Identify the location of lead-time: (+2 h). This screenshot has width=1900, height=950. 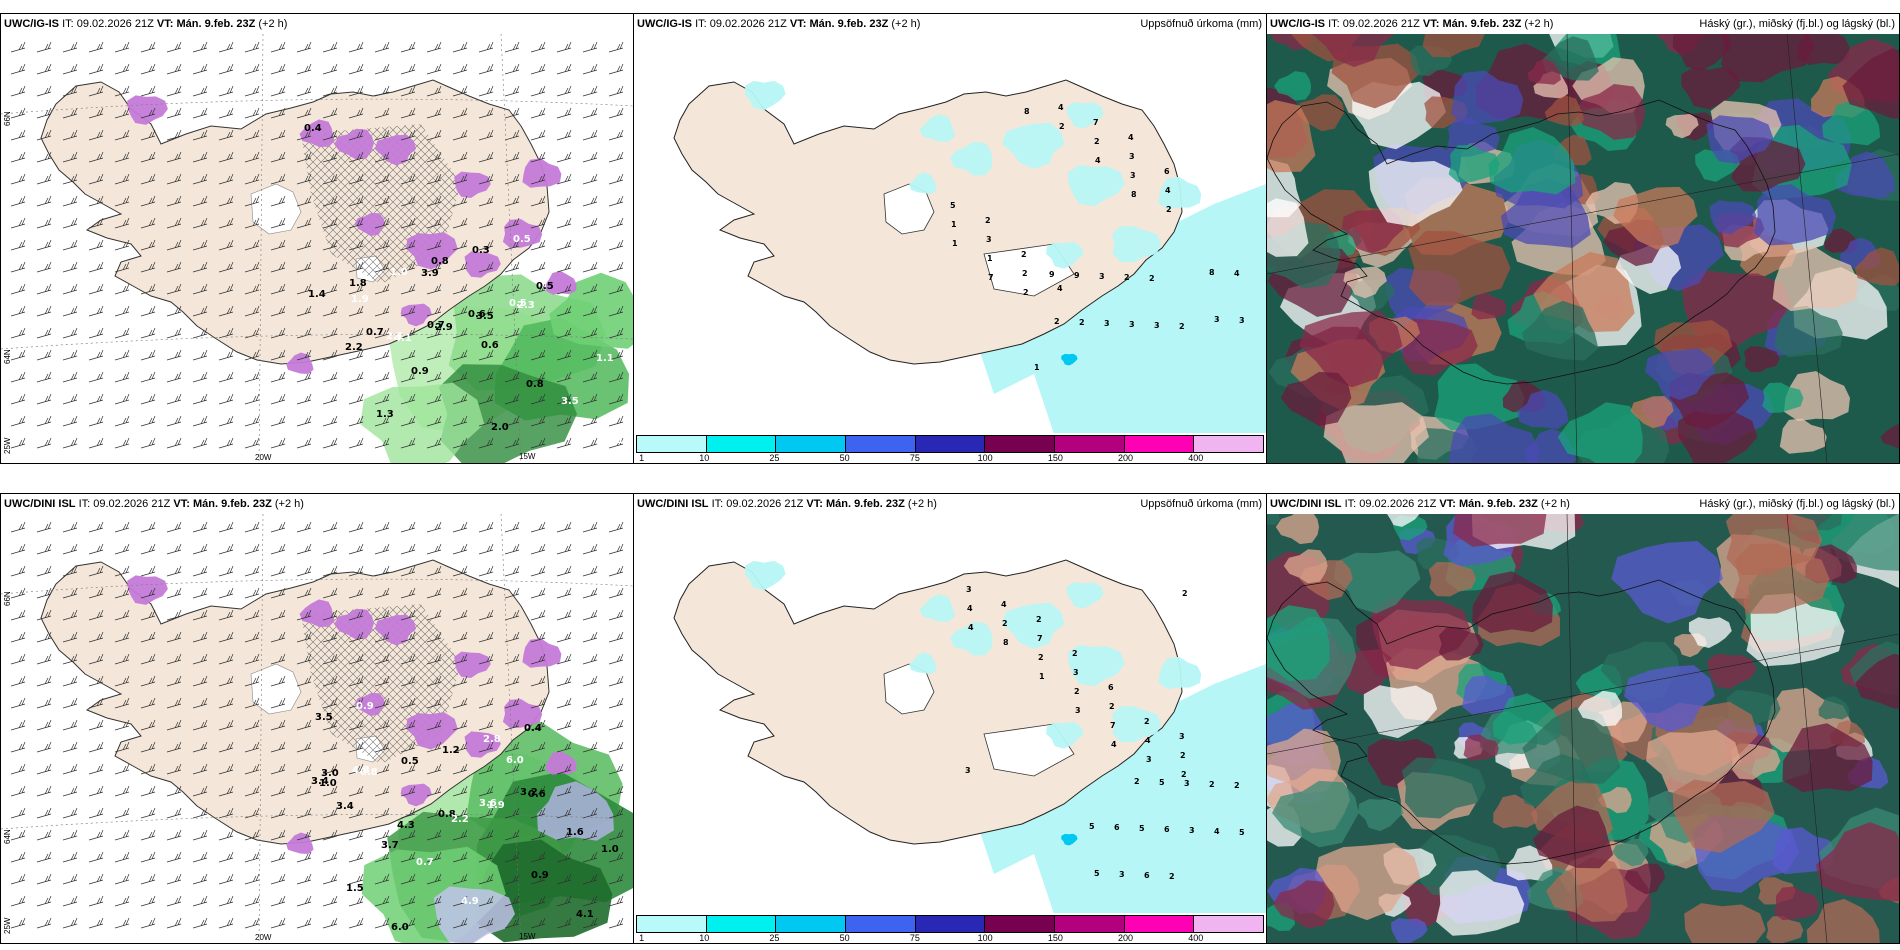
(1539, 24).